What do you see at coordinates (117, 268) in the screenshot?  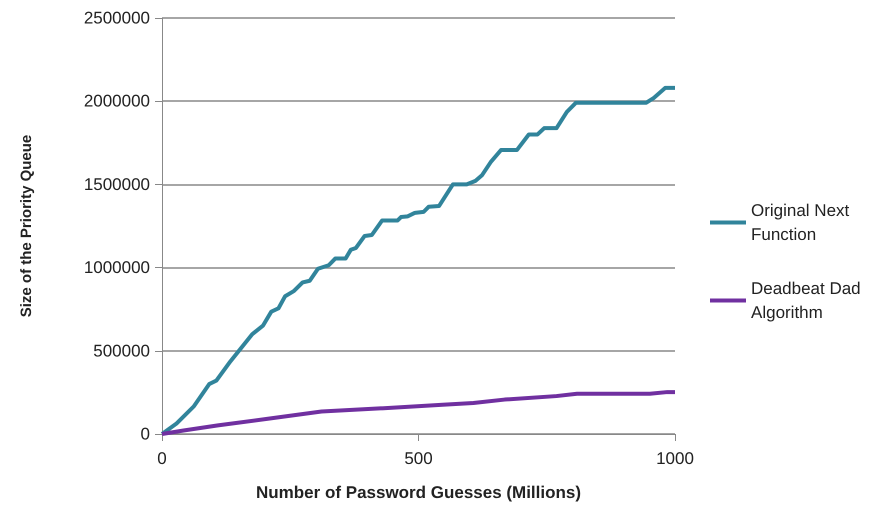 I see `y-tick-label: 1000000` at bounding box center [117, 268].